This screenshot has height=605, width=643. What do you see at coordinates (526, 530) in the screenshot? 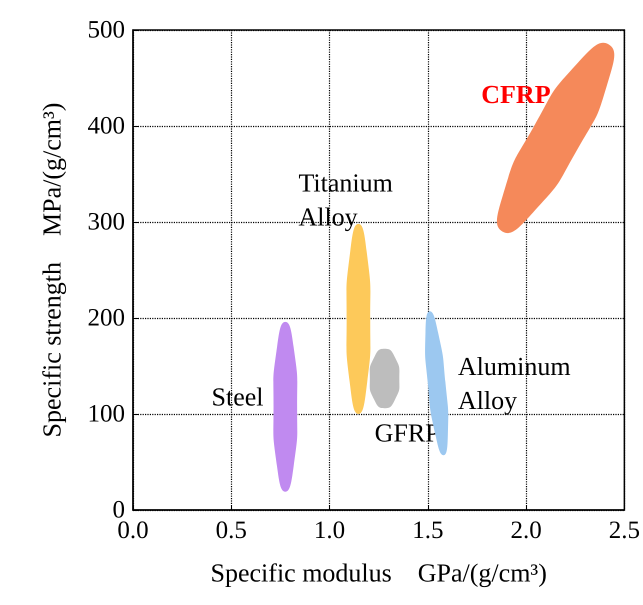
I see `x-tick-label: 2.0` at bounding box center [526, 530].